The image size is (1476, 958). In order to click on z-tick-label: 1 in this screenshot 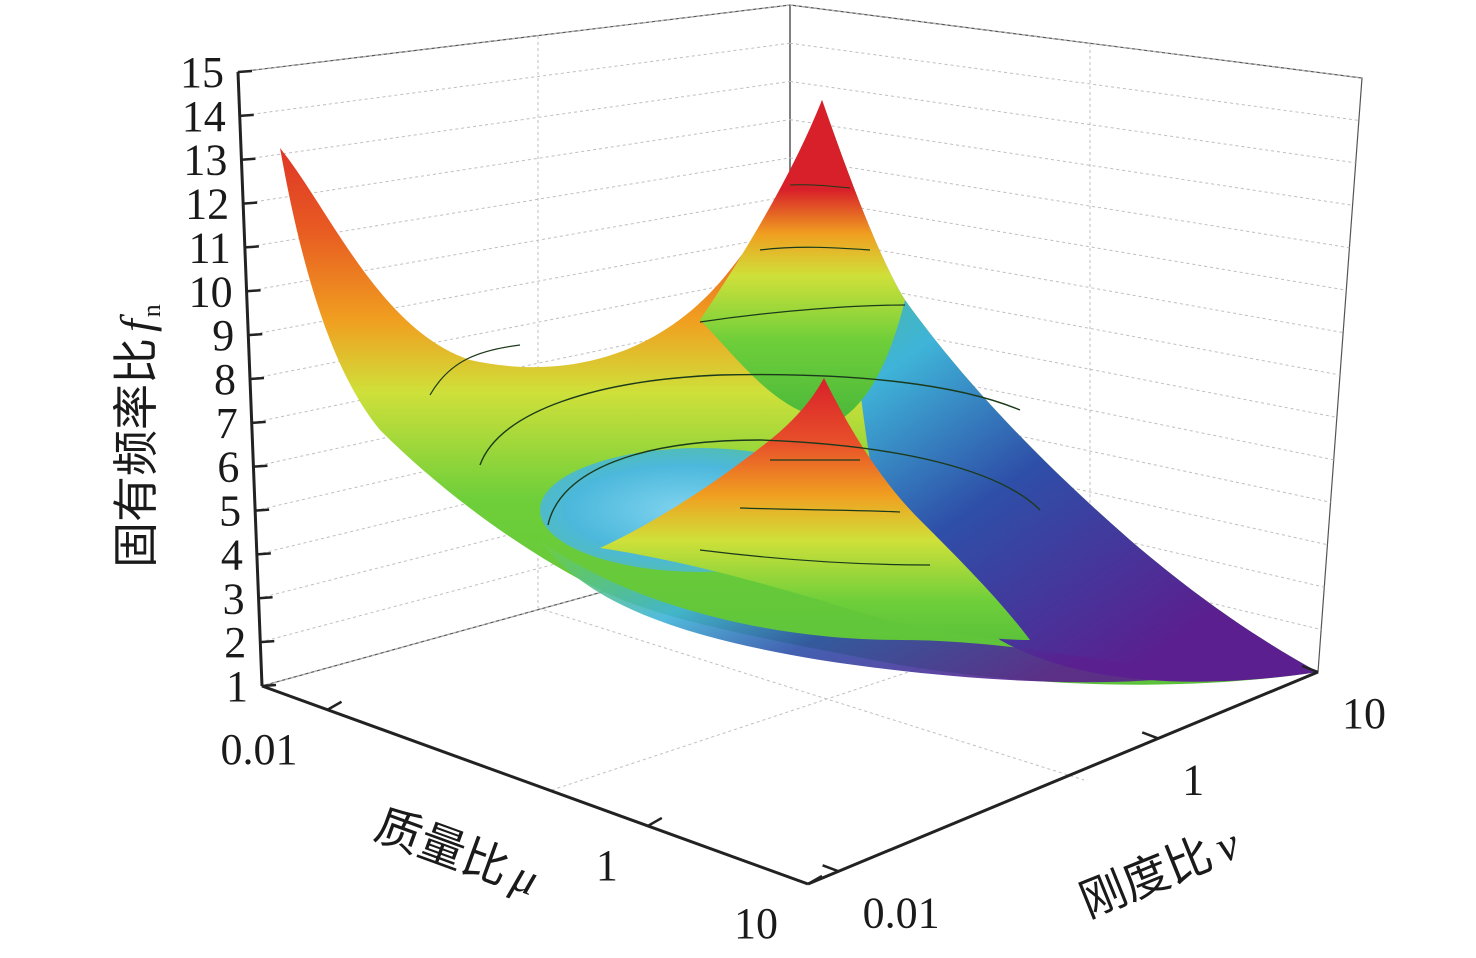, I will do `click(237, 686)`.